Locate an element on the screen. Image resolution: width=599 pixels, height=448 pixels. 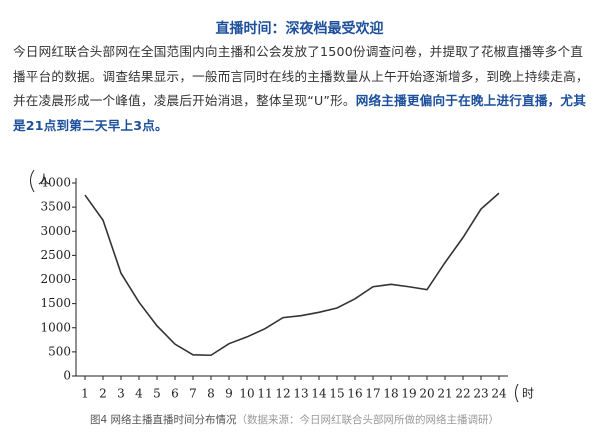
caption-source: （数据来源：今日网红联合头部网所做的网络主播调研） is located at coordinates (368, 420).